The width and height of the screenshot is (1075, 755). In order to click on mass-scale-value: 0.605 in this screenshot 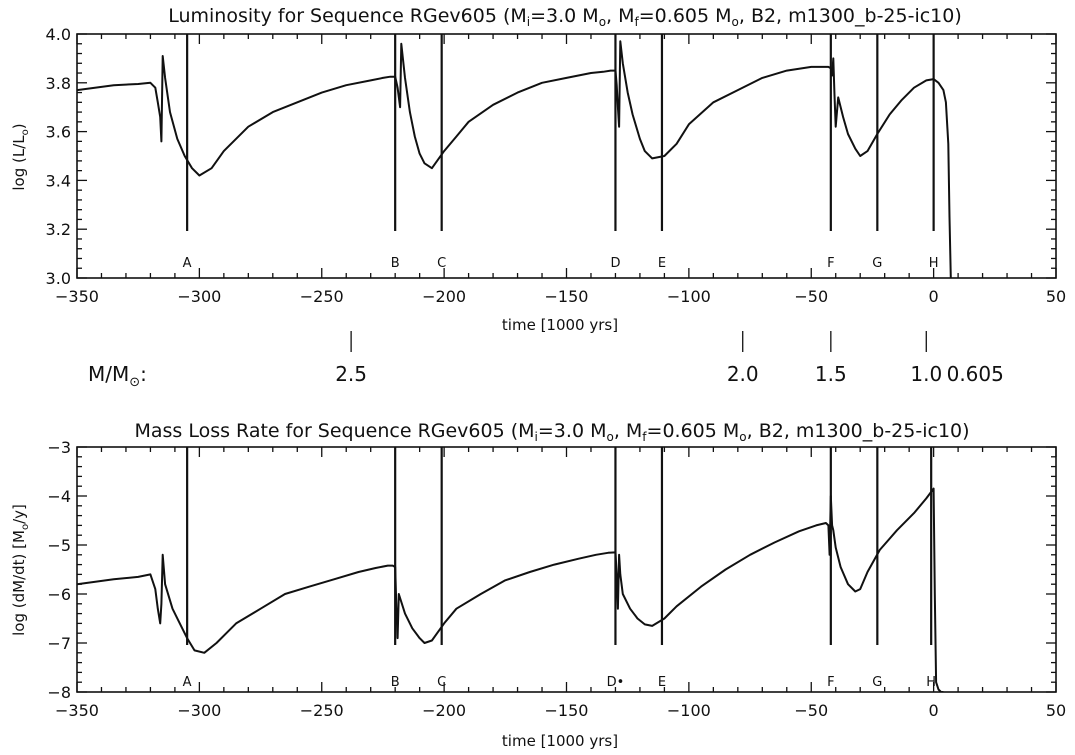, I will do `click(975, 374)`.